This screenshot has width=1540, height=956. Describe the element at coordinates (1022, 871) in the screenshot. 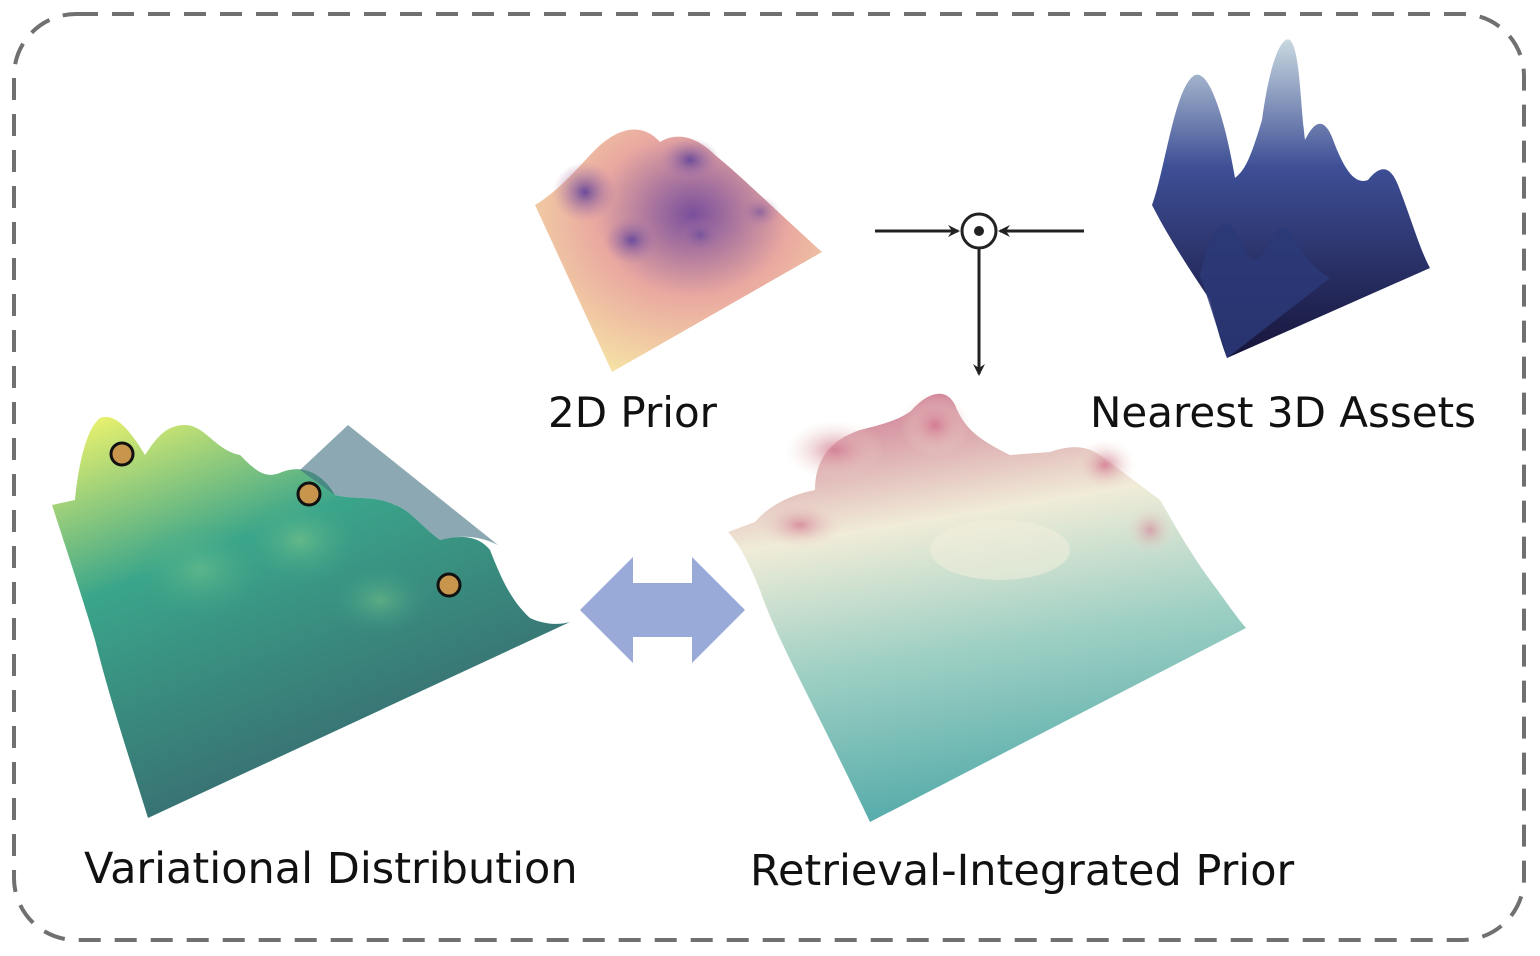

I see `retrieval-integrated-prior-label: Retrieval-Integrated Prior` at that location.